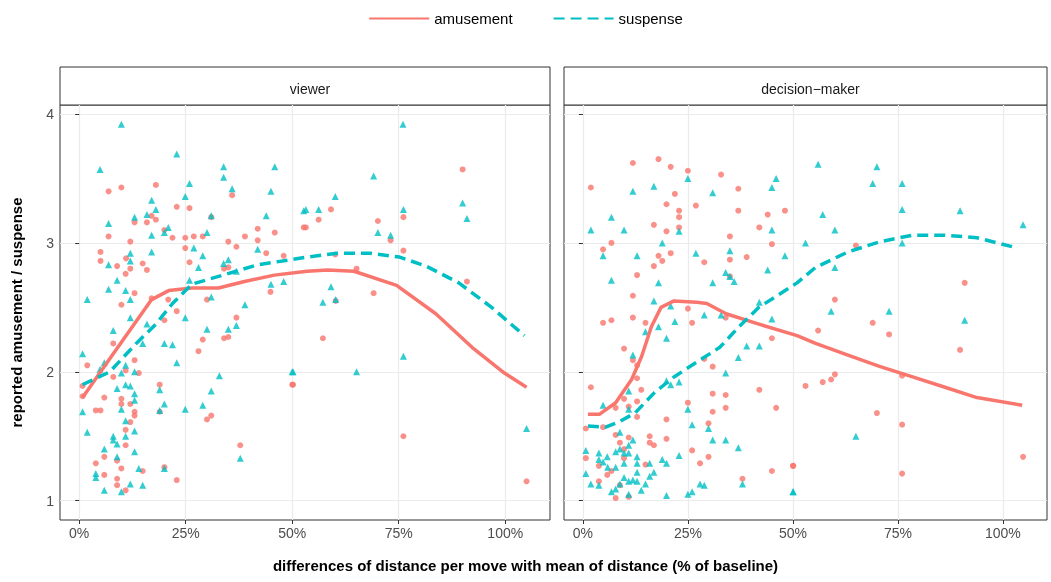 Image resolution: width=1051 pixels, height=582 pixels. What do you see at coordinates (303, 319) in the screenshot?
I see `line-series` at bounding box center [303, 319].